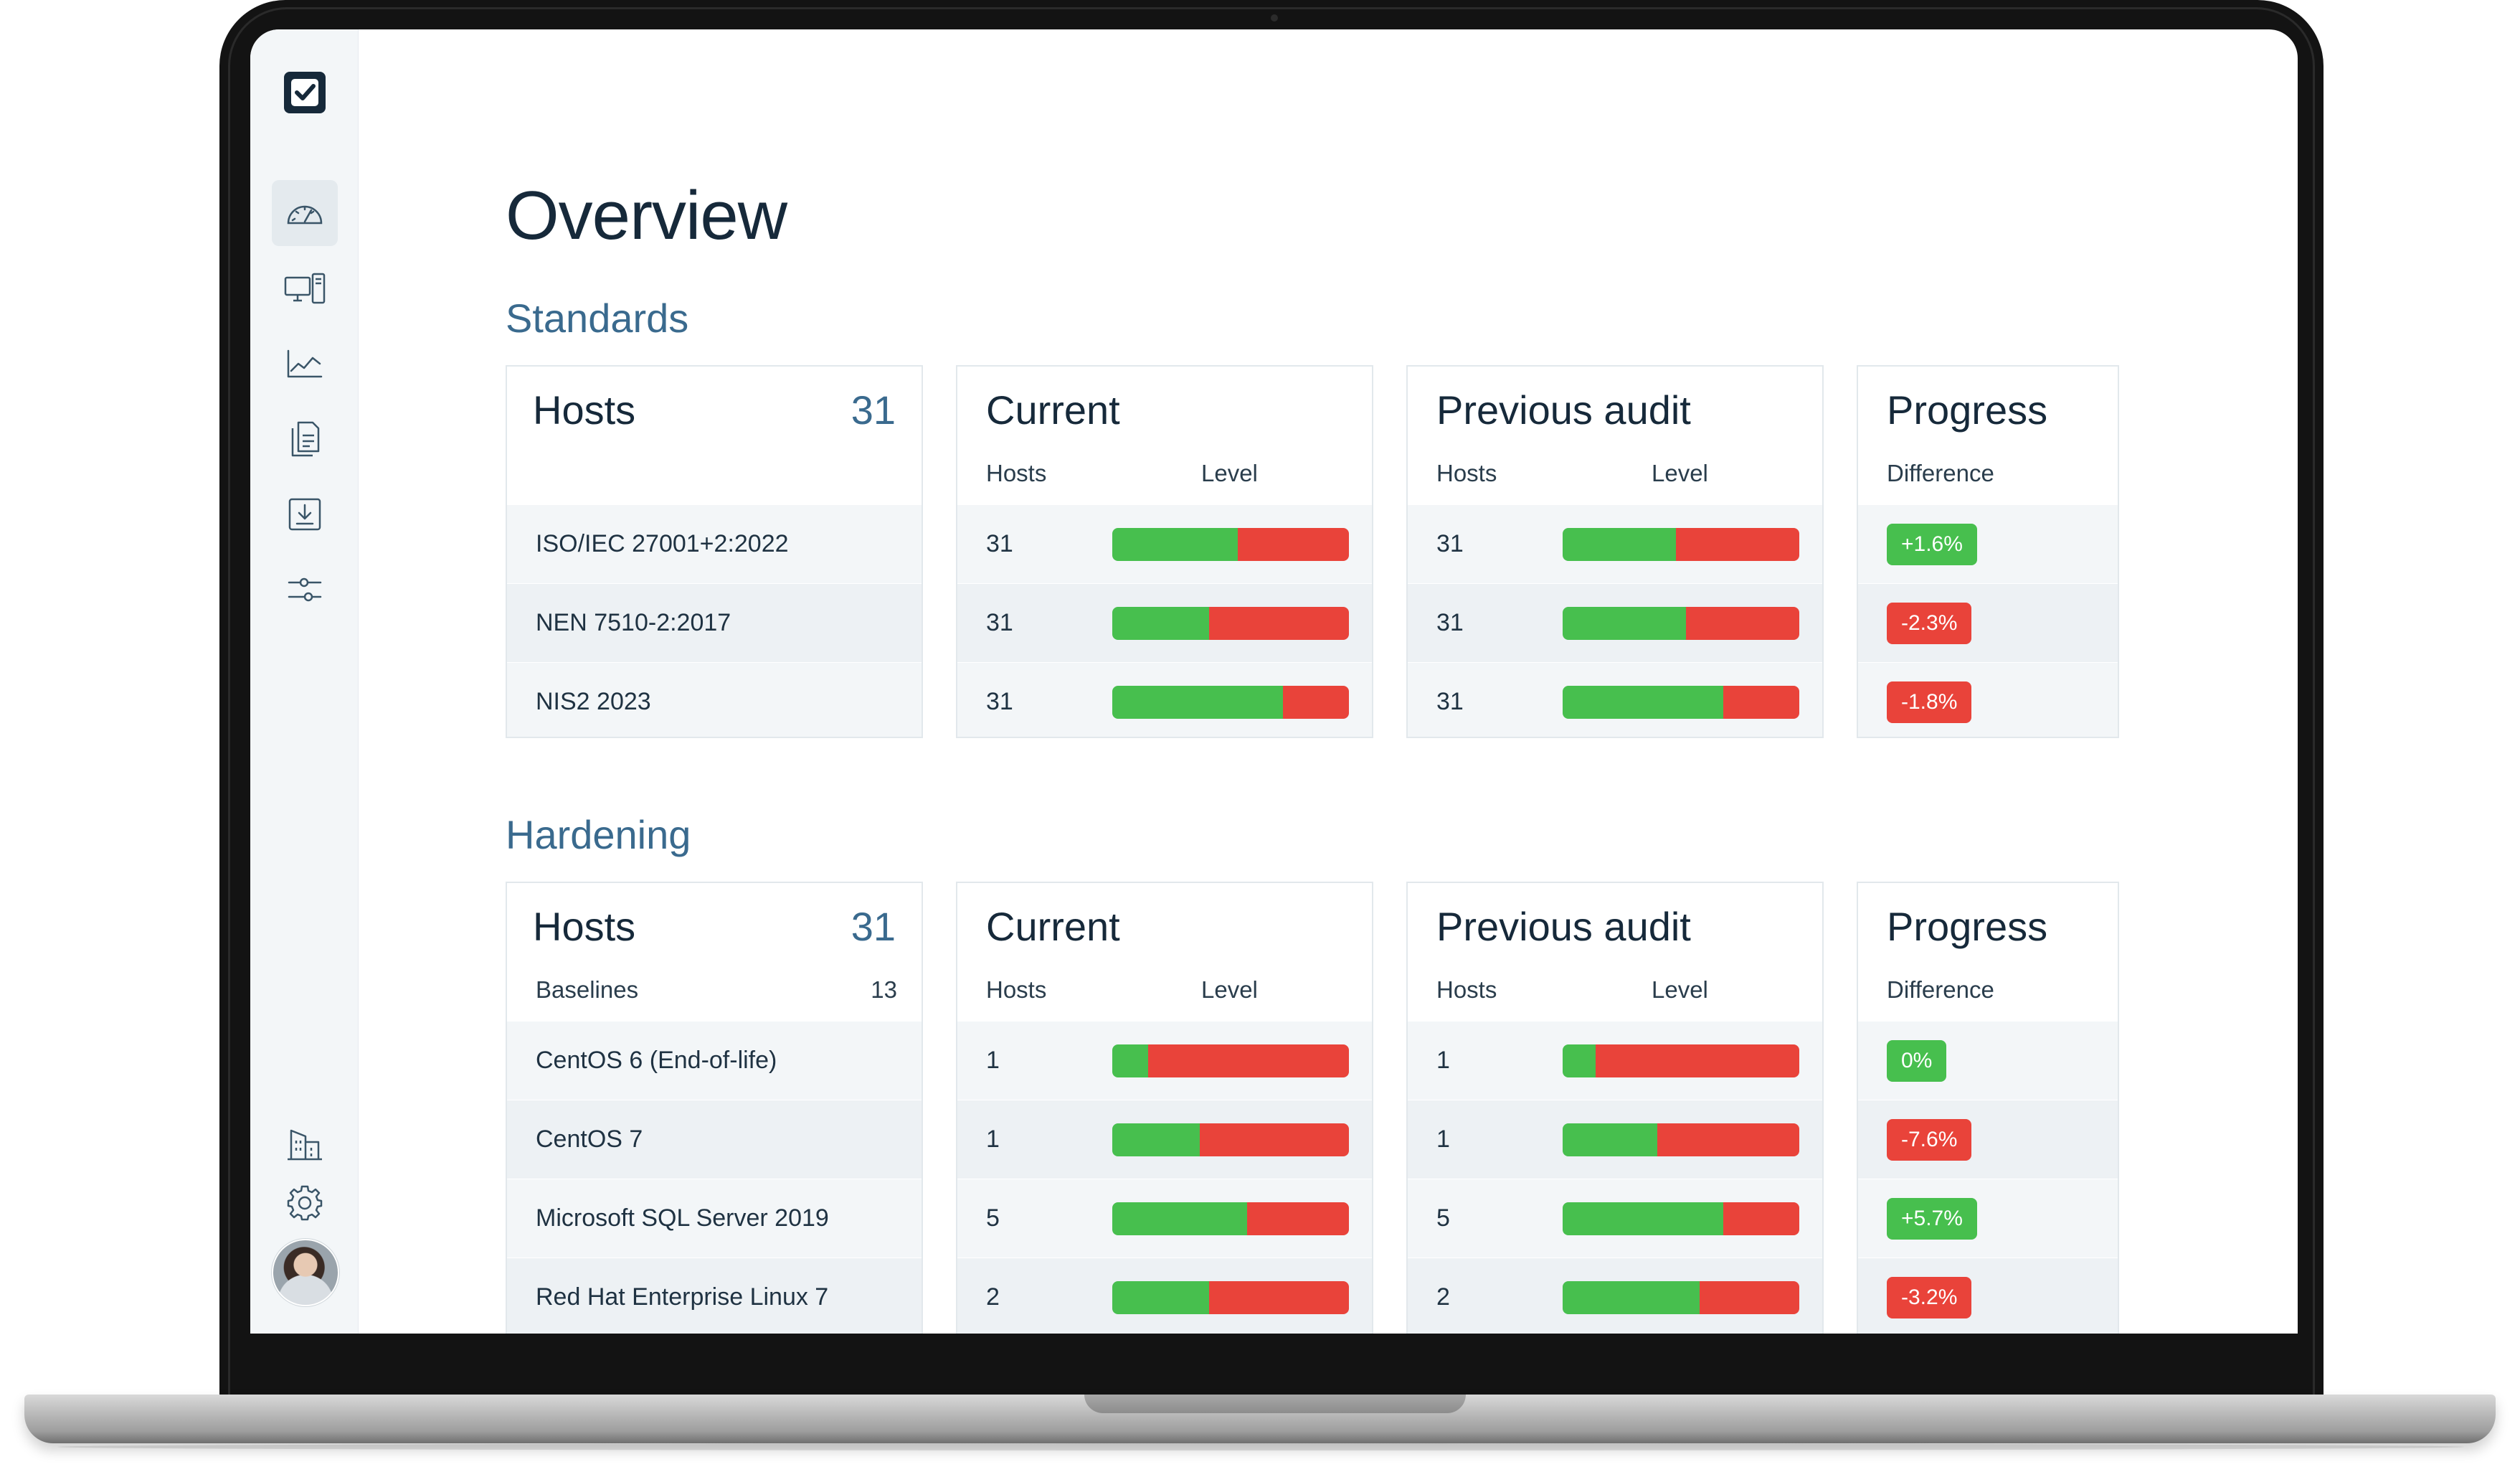 The width and height of the screenshot is (2520, 1472). I want to click on laptop-notch, so click(1275, 1404).